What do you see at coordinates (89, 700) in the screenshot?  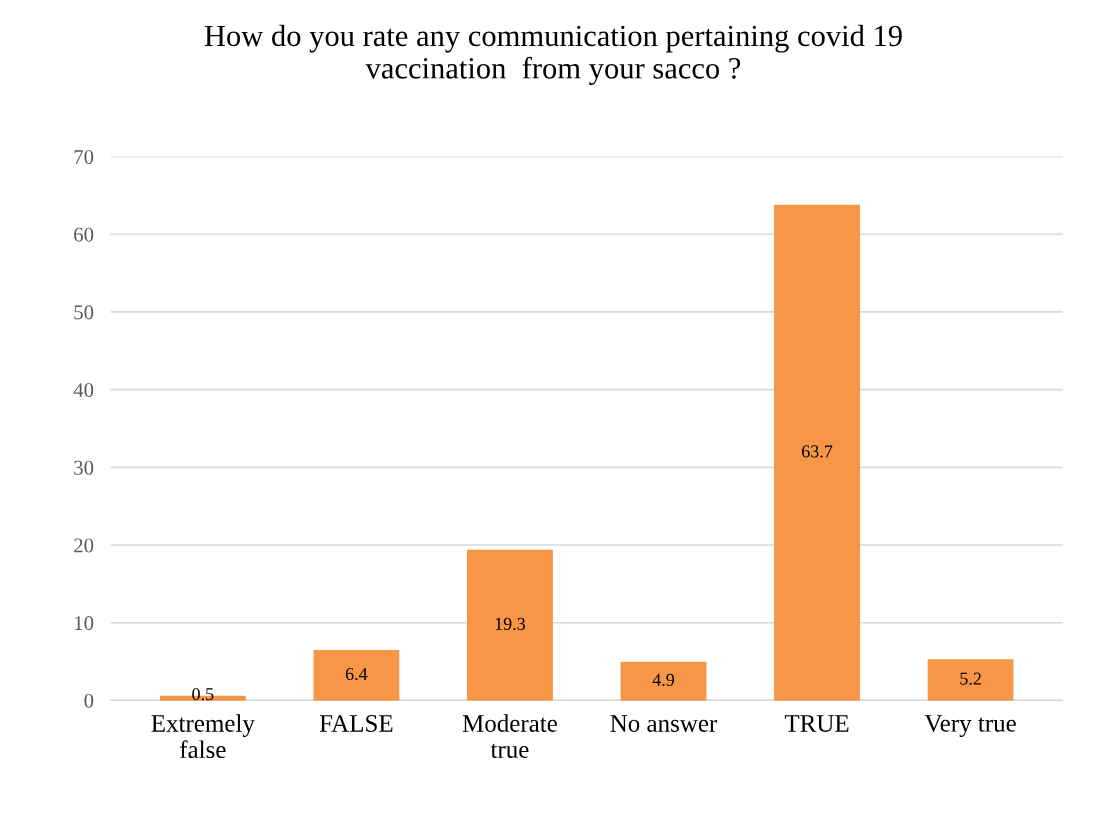 I see `y-tick-label: 0` at bounding box center [89, 700].